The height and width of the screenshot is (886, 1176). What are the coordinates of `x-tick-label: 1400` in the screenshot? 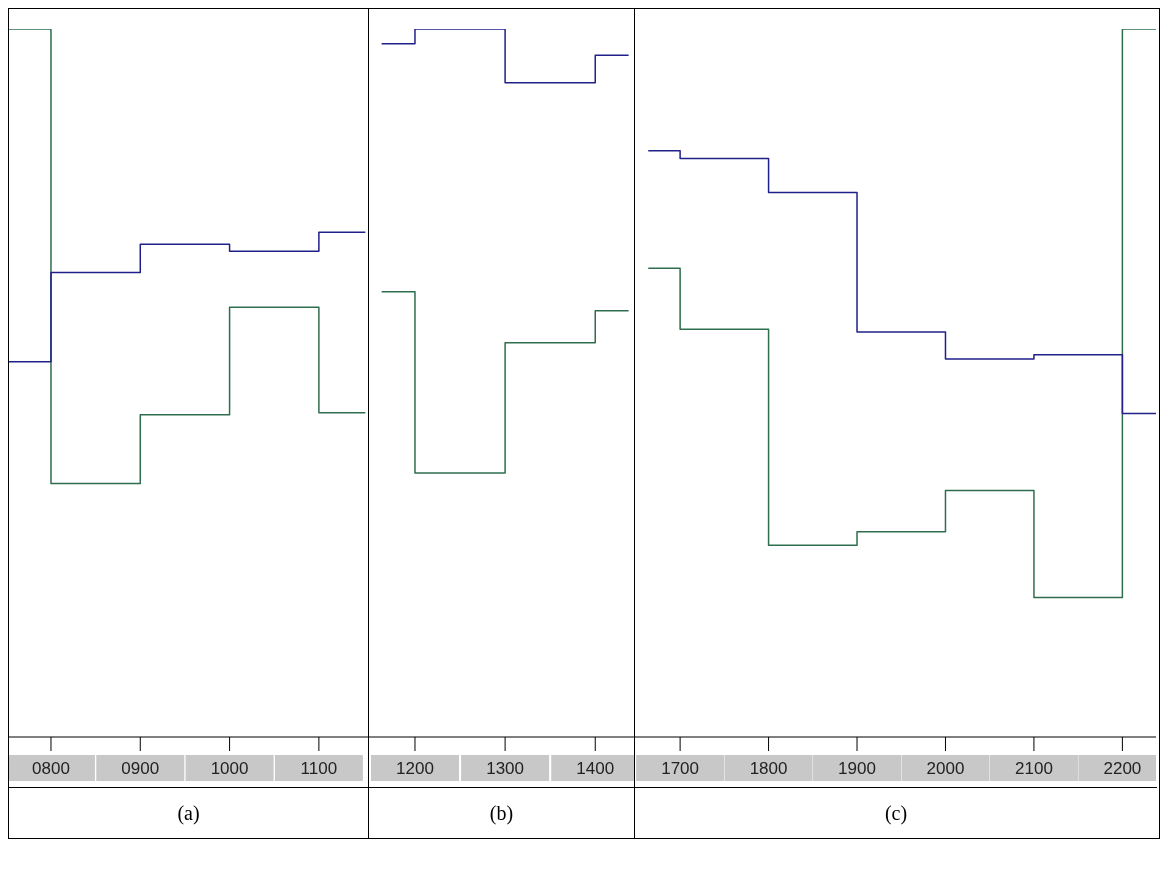 It's located at (595, 768).